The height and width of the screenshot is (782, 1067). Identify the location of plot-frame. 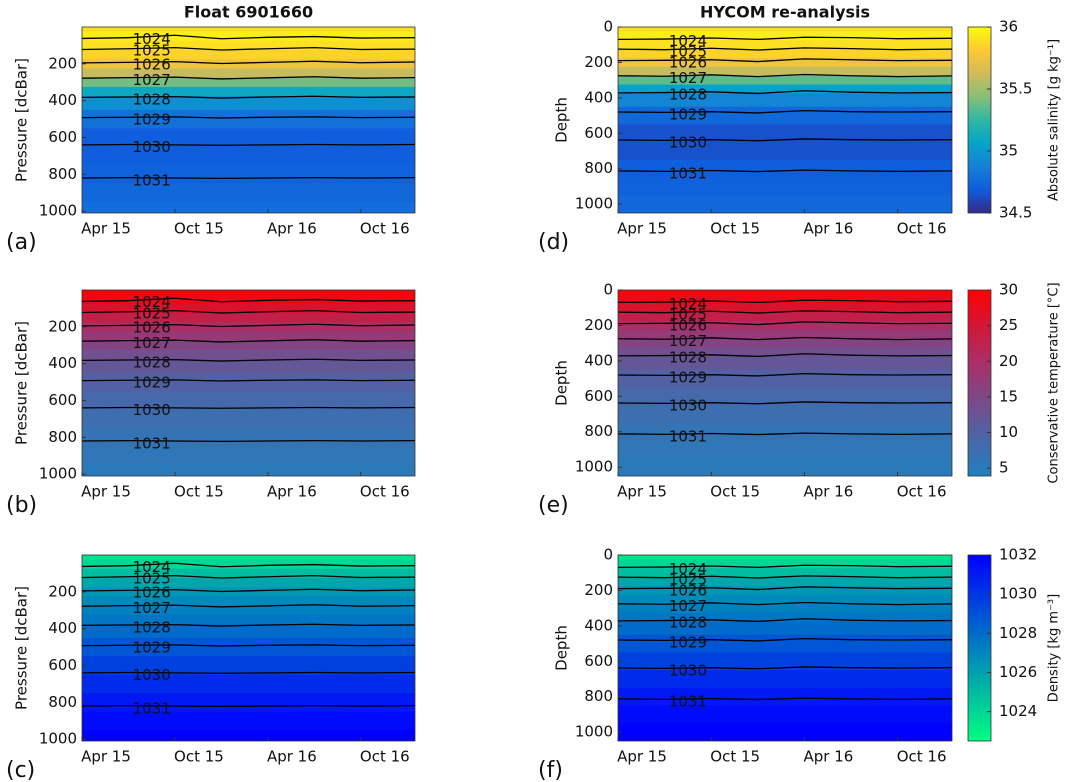
(785, 120).